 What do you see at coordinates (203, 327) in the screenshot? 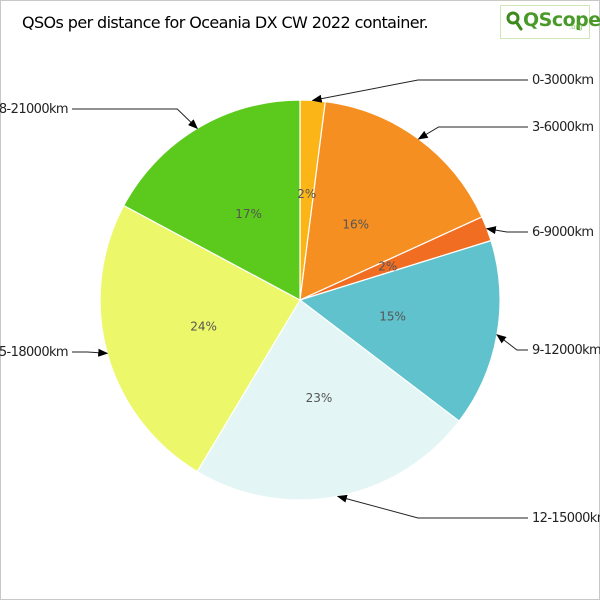
I see `slice-percent-15-18000km: 24%` at bounding box center [203, 327].